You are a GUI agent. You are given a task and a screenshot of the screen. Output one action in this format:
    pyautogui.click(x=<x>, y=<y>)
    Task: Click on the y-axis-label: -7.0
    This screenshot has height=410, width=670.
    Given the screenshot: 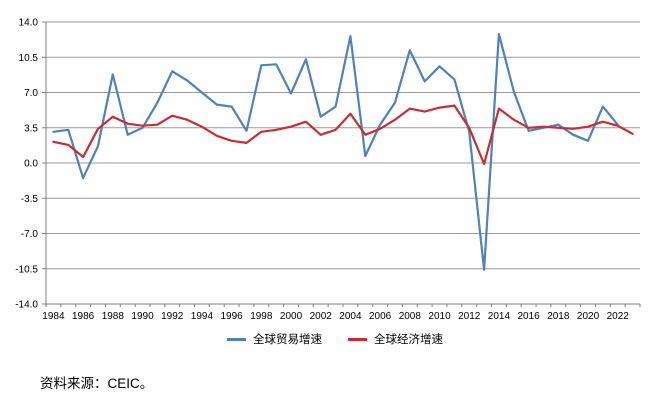 What is the action you would take?
    pyautogui.click(x=30, y=234)
    